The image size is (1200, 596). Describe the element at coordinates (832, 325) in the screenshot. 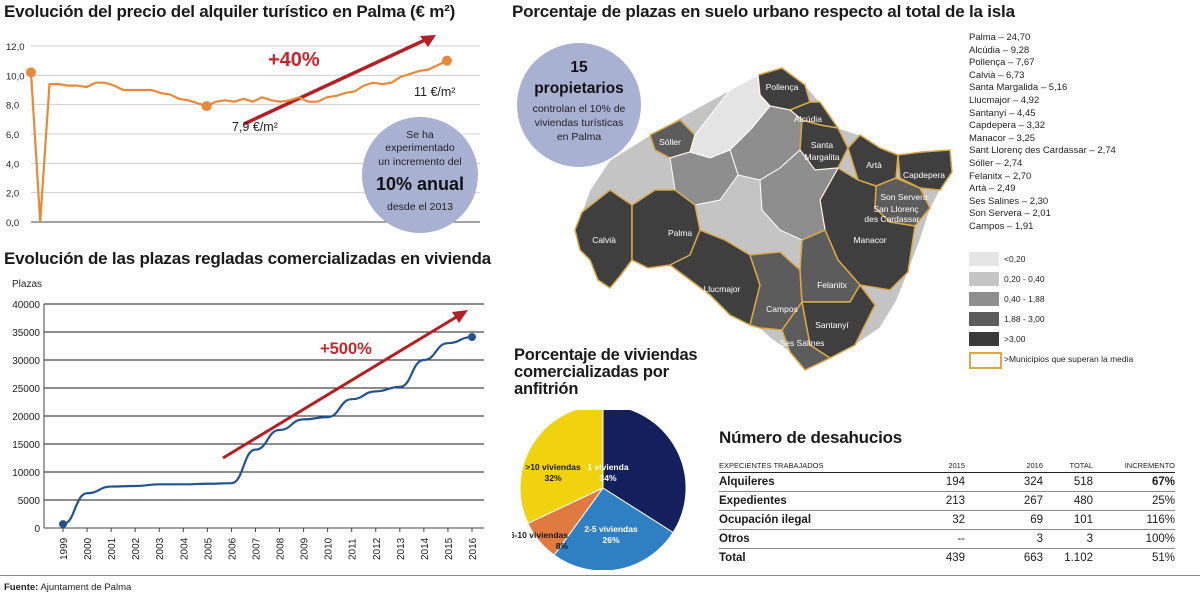

I see `map-label: Santanyí` at that location.